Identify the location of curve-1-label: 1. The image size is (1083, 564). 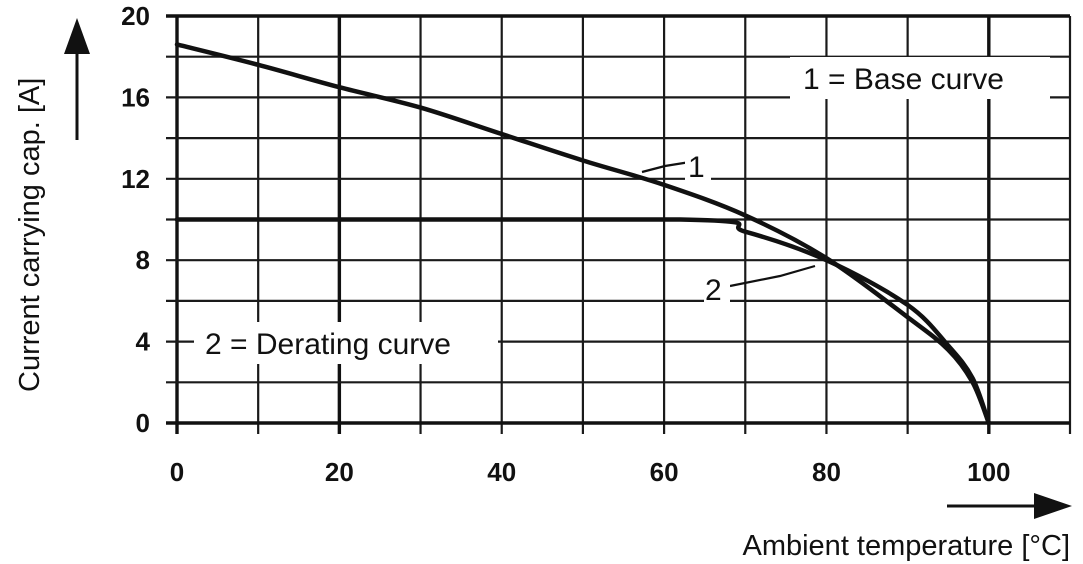
(696, 167).